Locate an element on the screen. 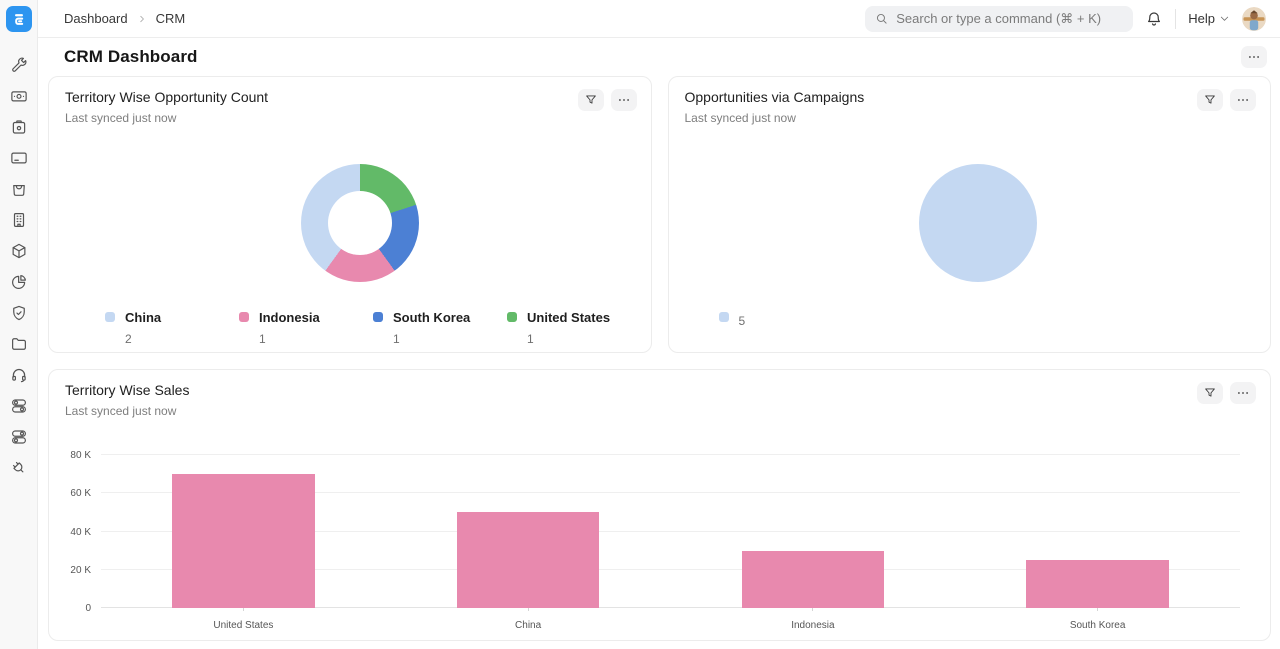 Image resolution: width=1280 pixels, height=649 pixels. bar-south-korea is located at coordinates (1097, 584).